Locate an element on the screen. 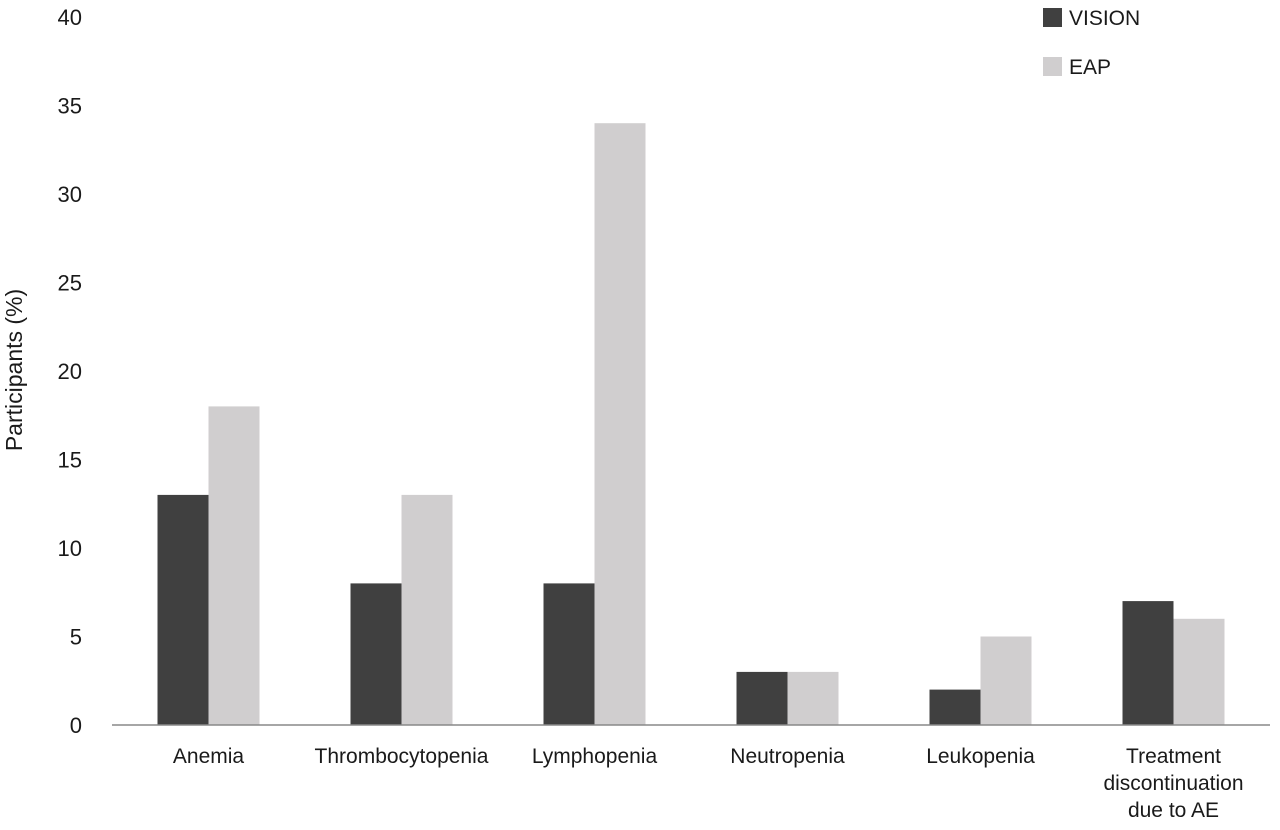 The width and height of the screenshot is (1280, 830). y-tick-label: 15 is located at coordinates (70, 460).